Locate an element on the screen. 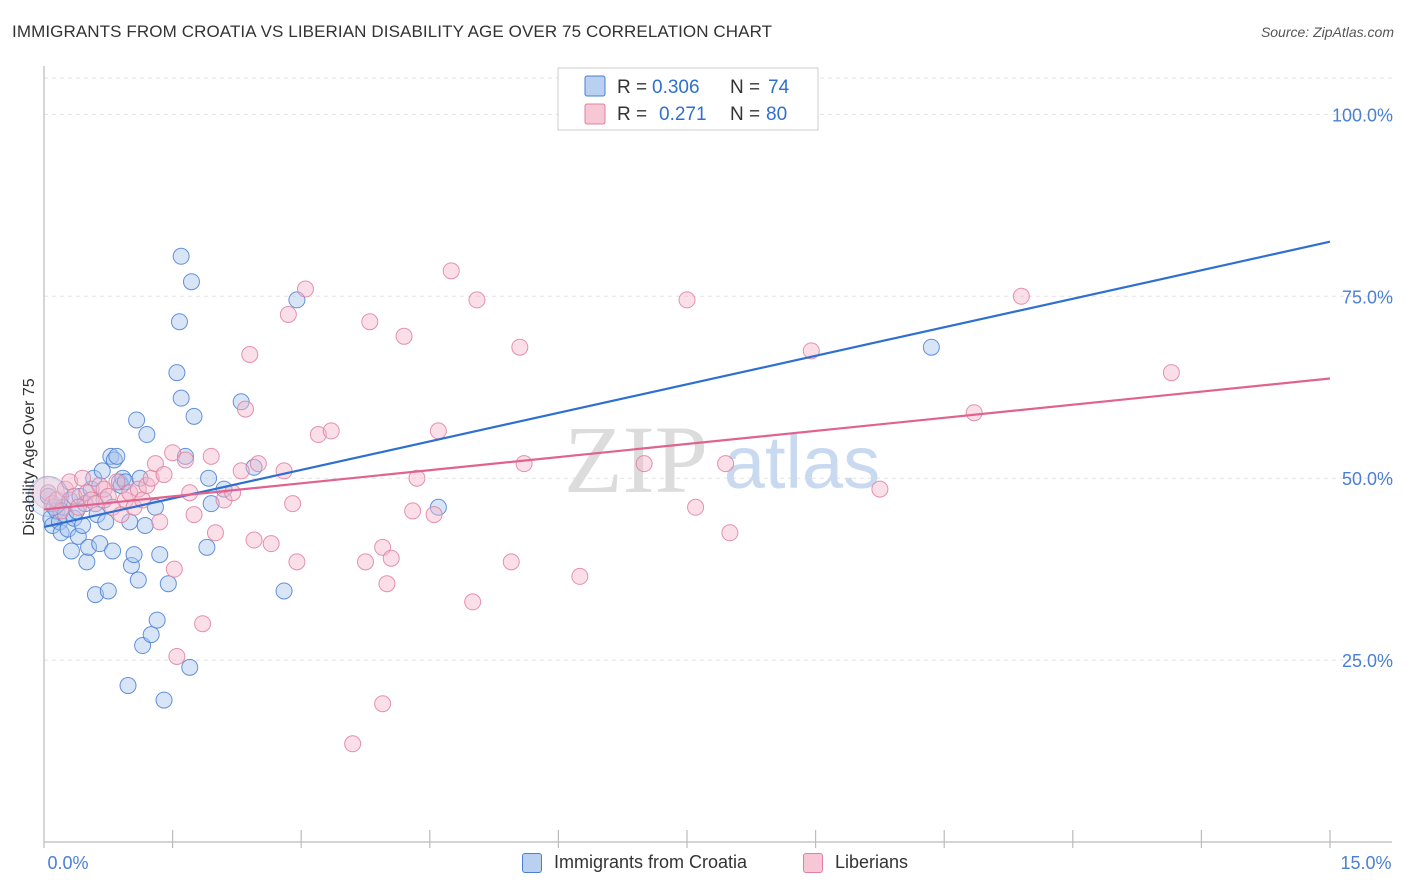  legend-swatch-croatia-bottom is located at coordinates (532, 862).